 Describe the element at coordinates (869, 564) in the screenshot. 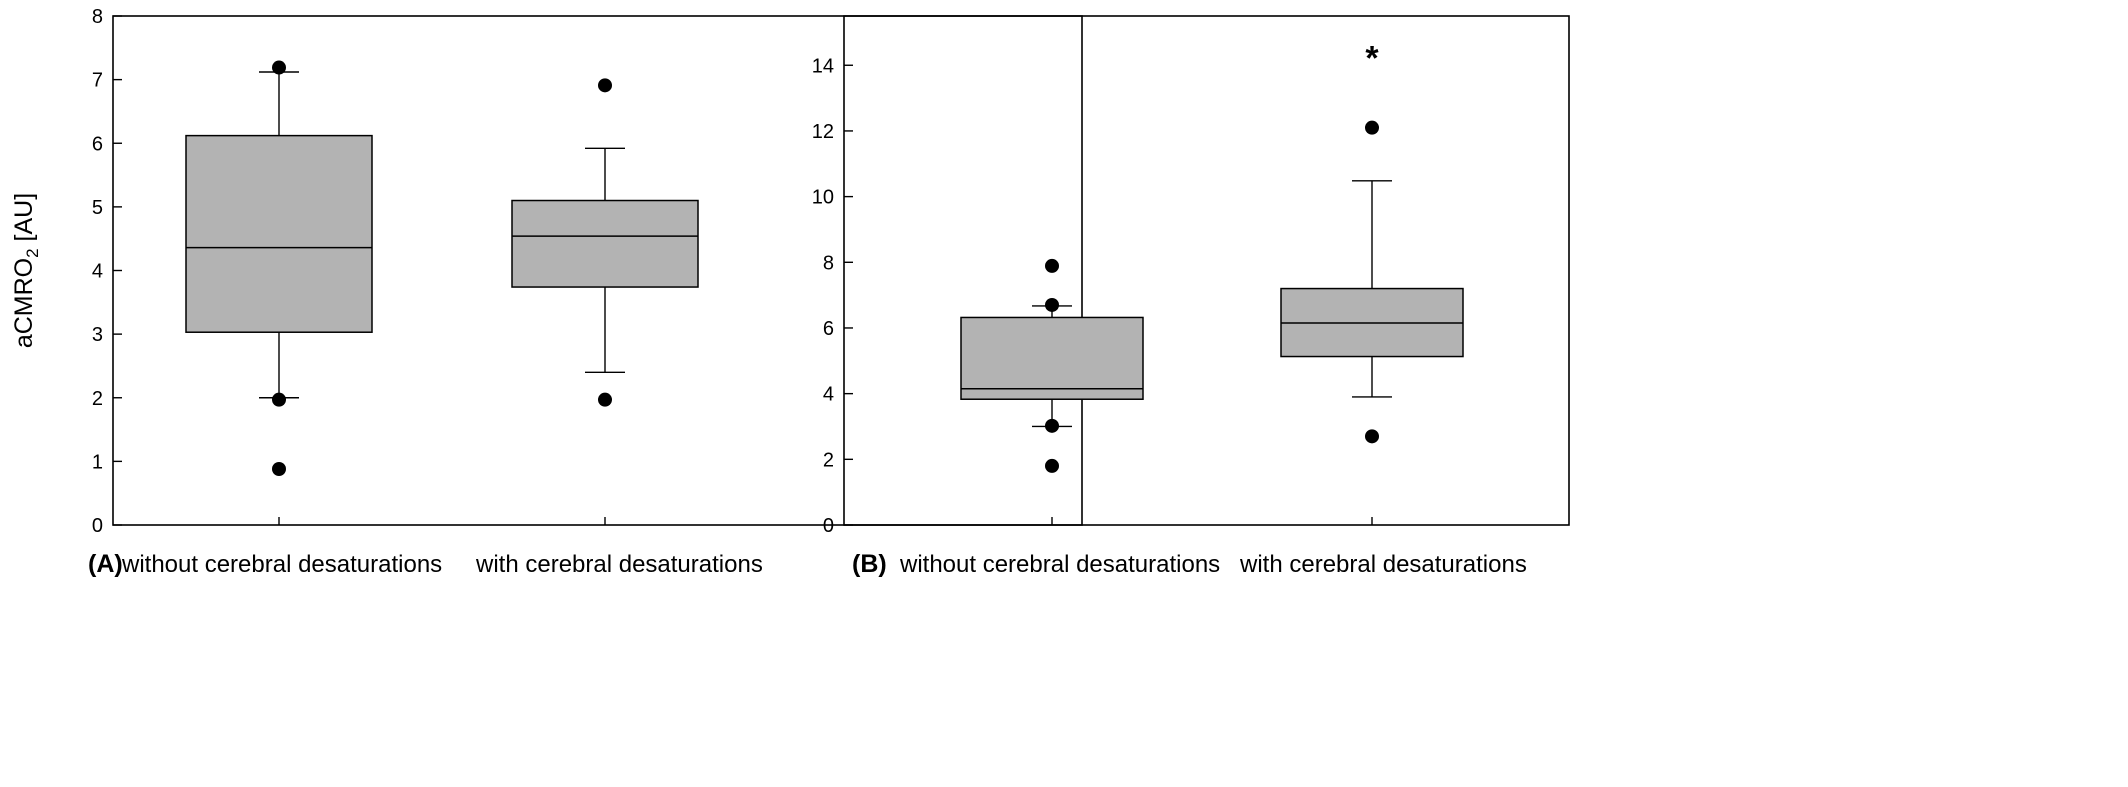

I see `panel-label: (B)` at that location.